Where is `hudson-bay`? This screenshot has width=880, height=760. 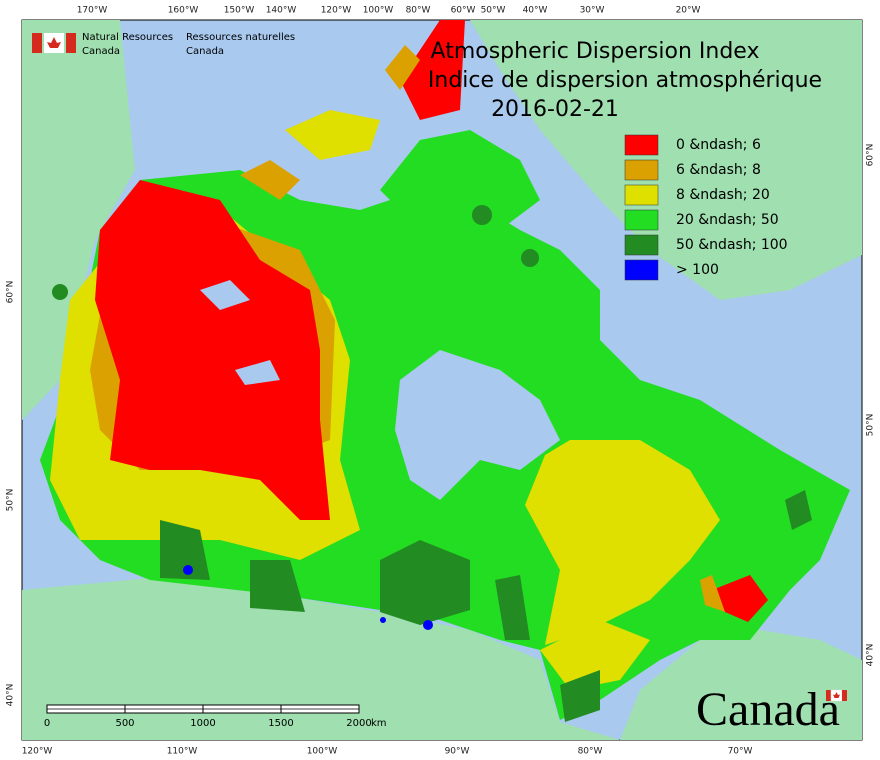 hudson-bay is located at coordinates (477, 425).